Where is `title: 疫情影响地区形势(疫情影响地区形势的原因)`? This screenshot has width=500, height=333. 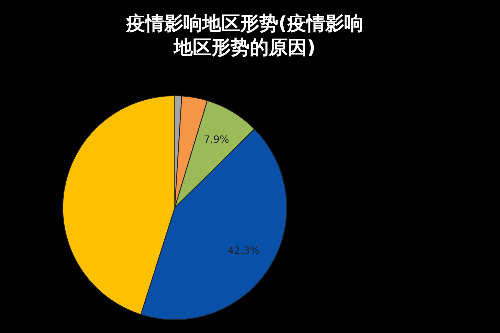
title: 疫情影响地区形势(疫情影响地区形势的原因) is located at coordinates (245, 36).